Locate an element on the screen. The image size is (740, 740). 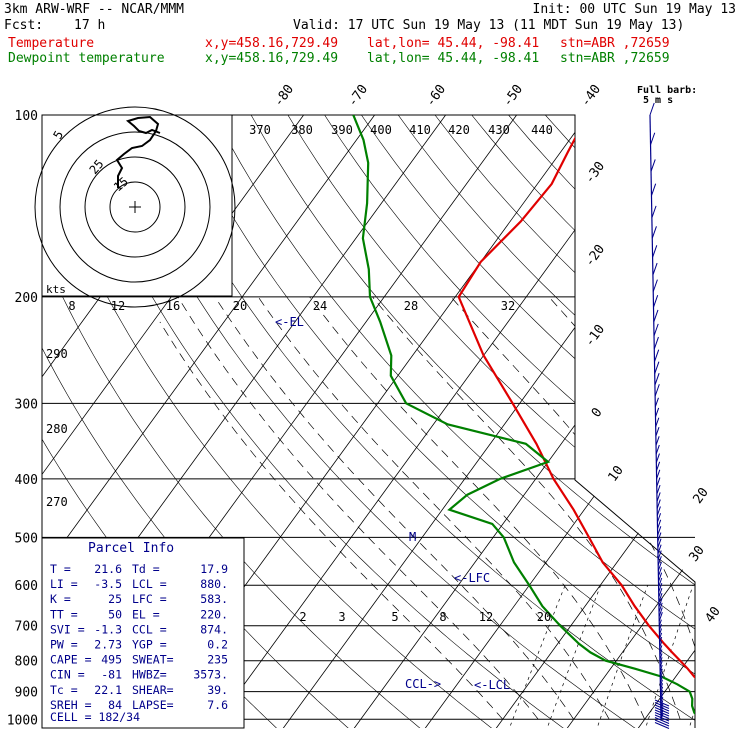
pressure-tick-label: 300 is located at coordinates (26, 404).